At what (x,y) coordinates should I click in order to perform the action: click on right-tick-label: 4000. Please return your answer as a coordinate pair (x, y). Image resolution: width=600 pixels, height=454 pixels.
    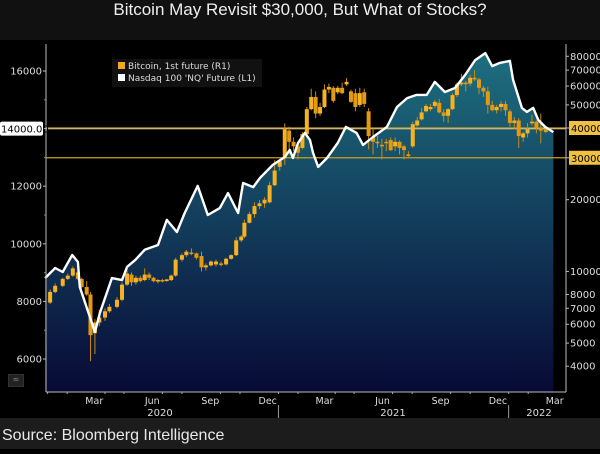
    Looking at the image, I should click on (582, 367).